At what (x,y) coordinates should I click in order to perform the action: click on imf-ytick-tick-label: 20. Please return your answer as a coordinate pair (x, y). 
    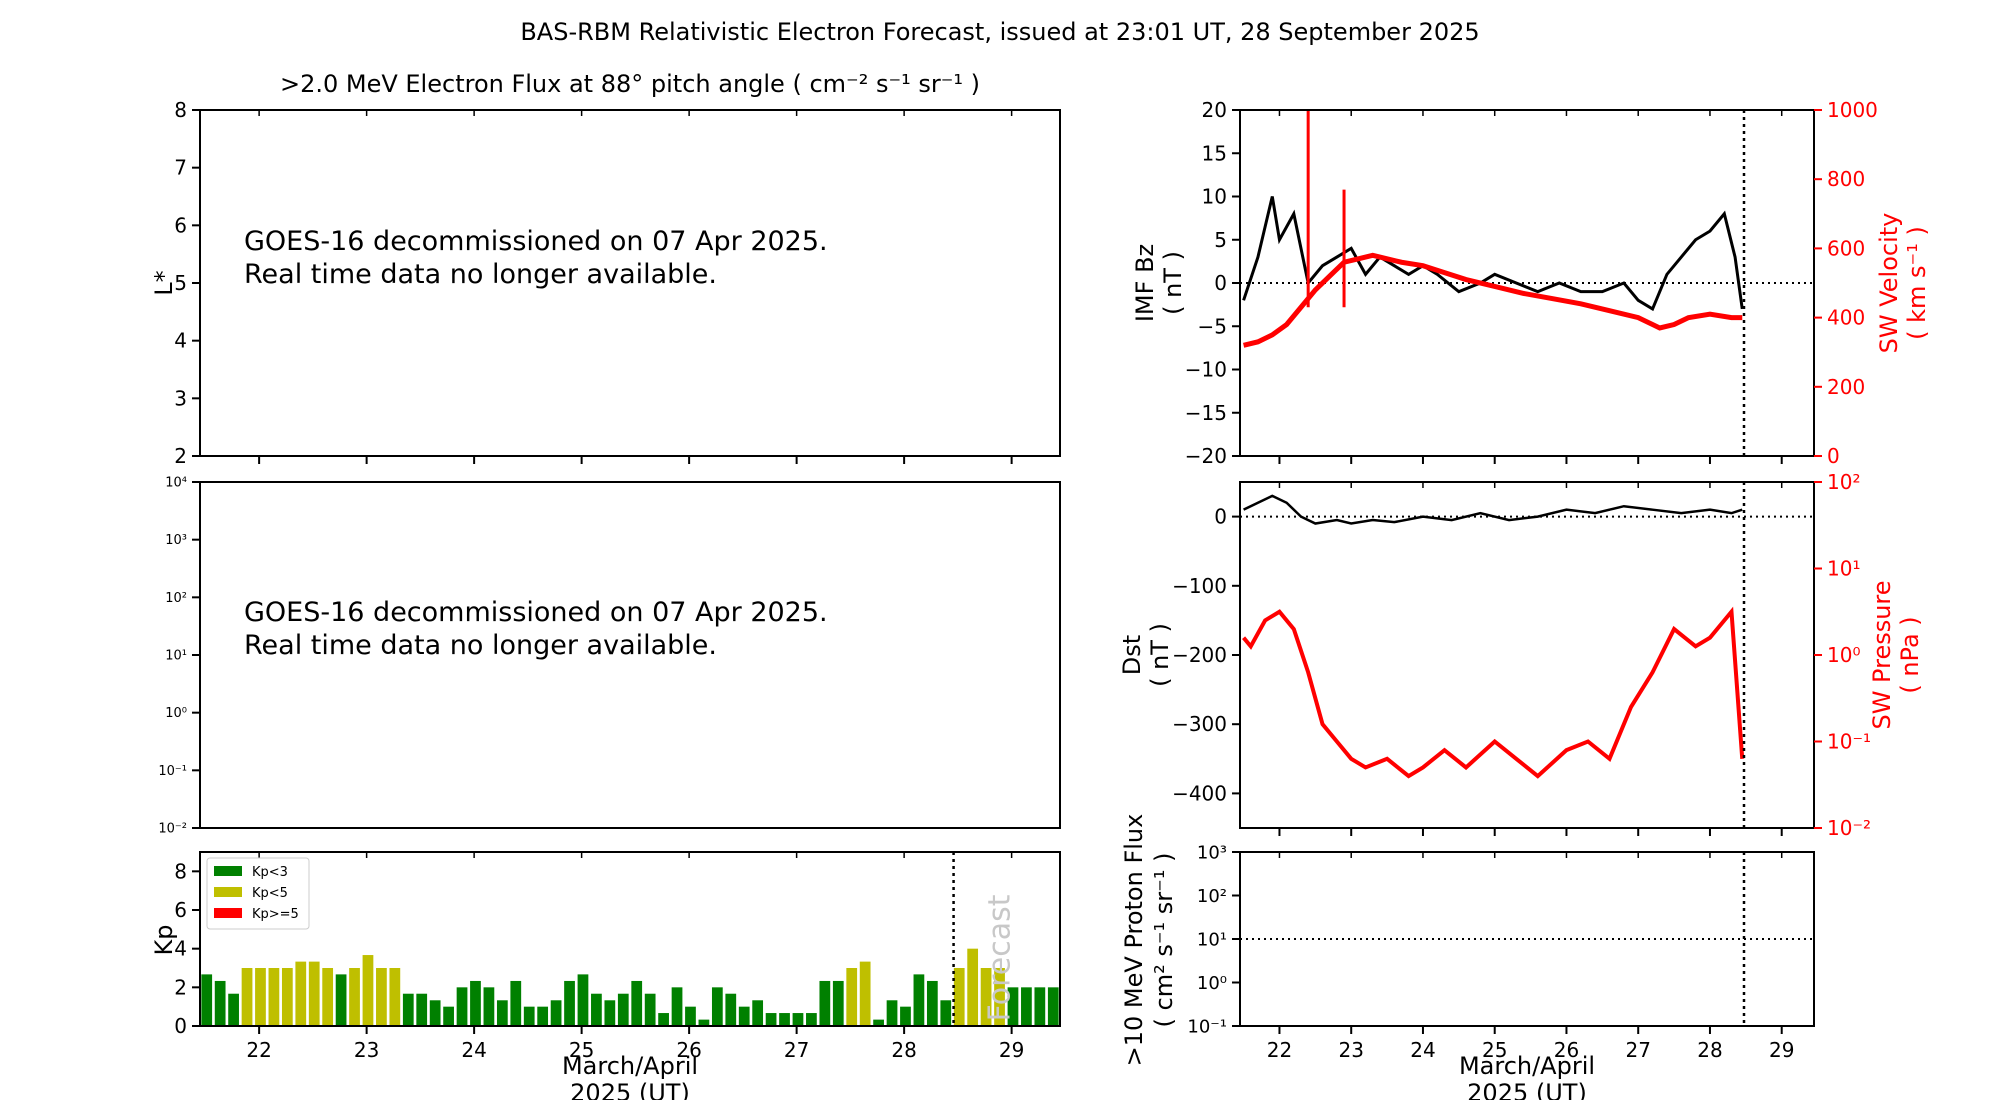
    Looking at the image, I should click on (1214, 110).